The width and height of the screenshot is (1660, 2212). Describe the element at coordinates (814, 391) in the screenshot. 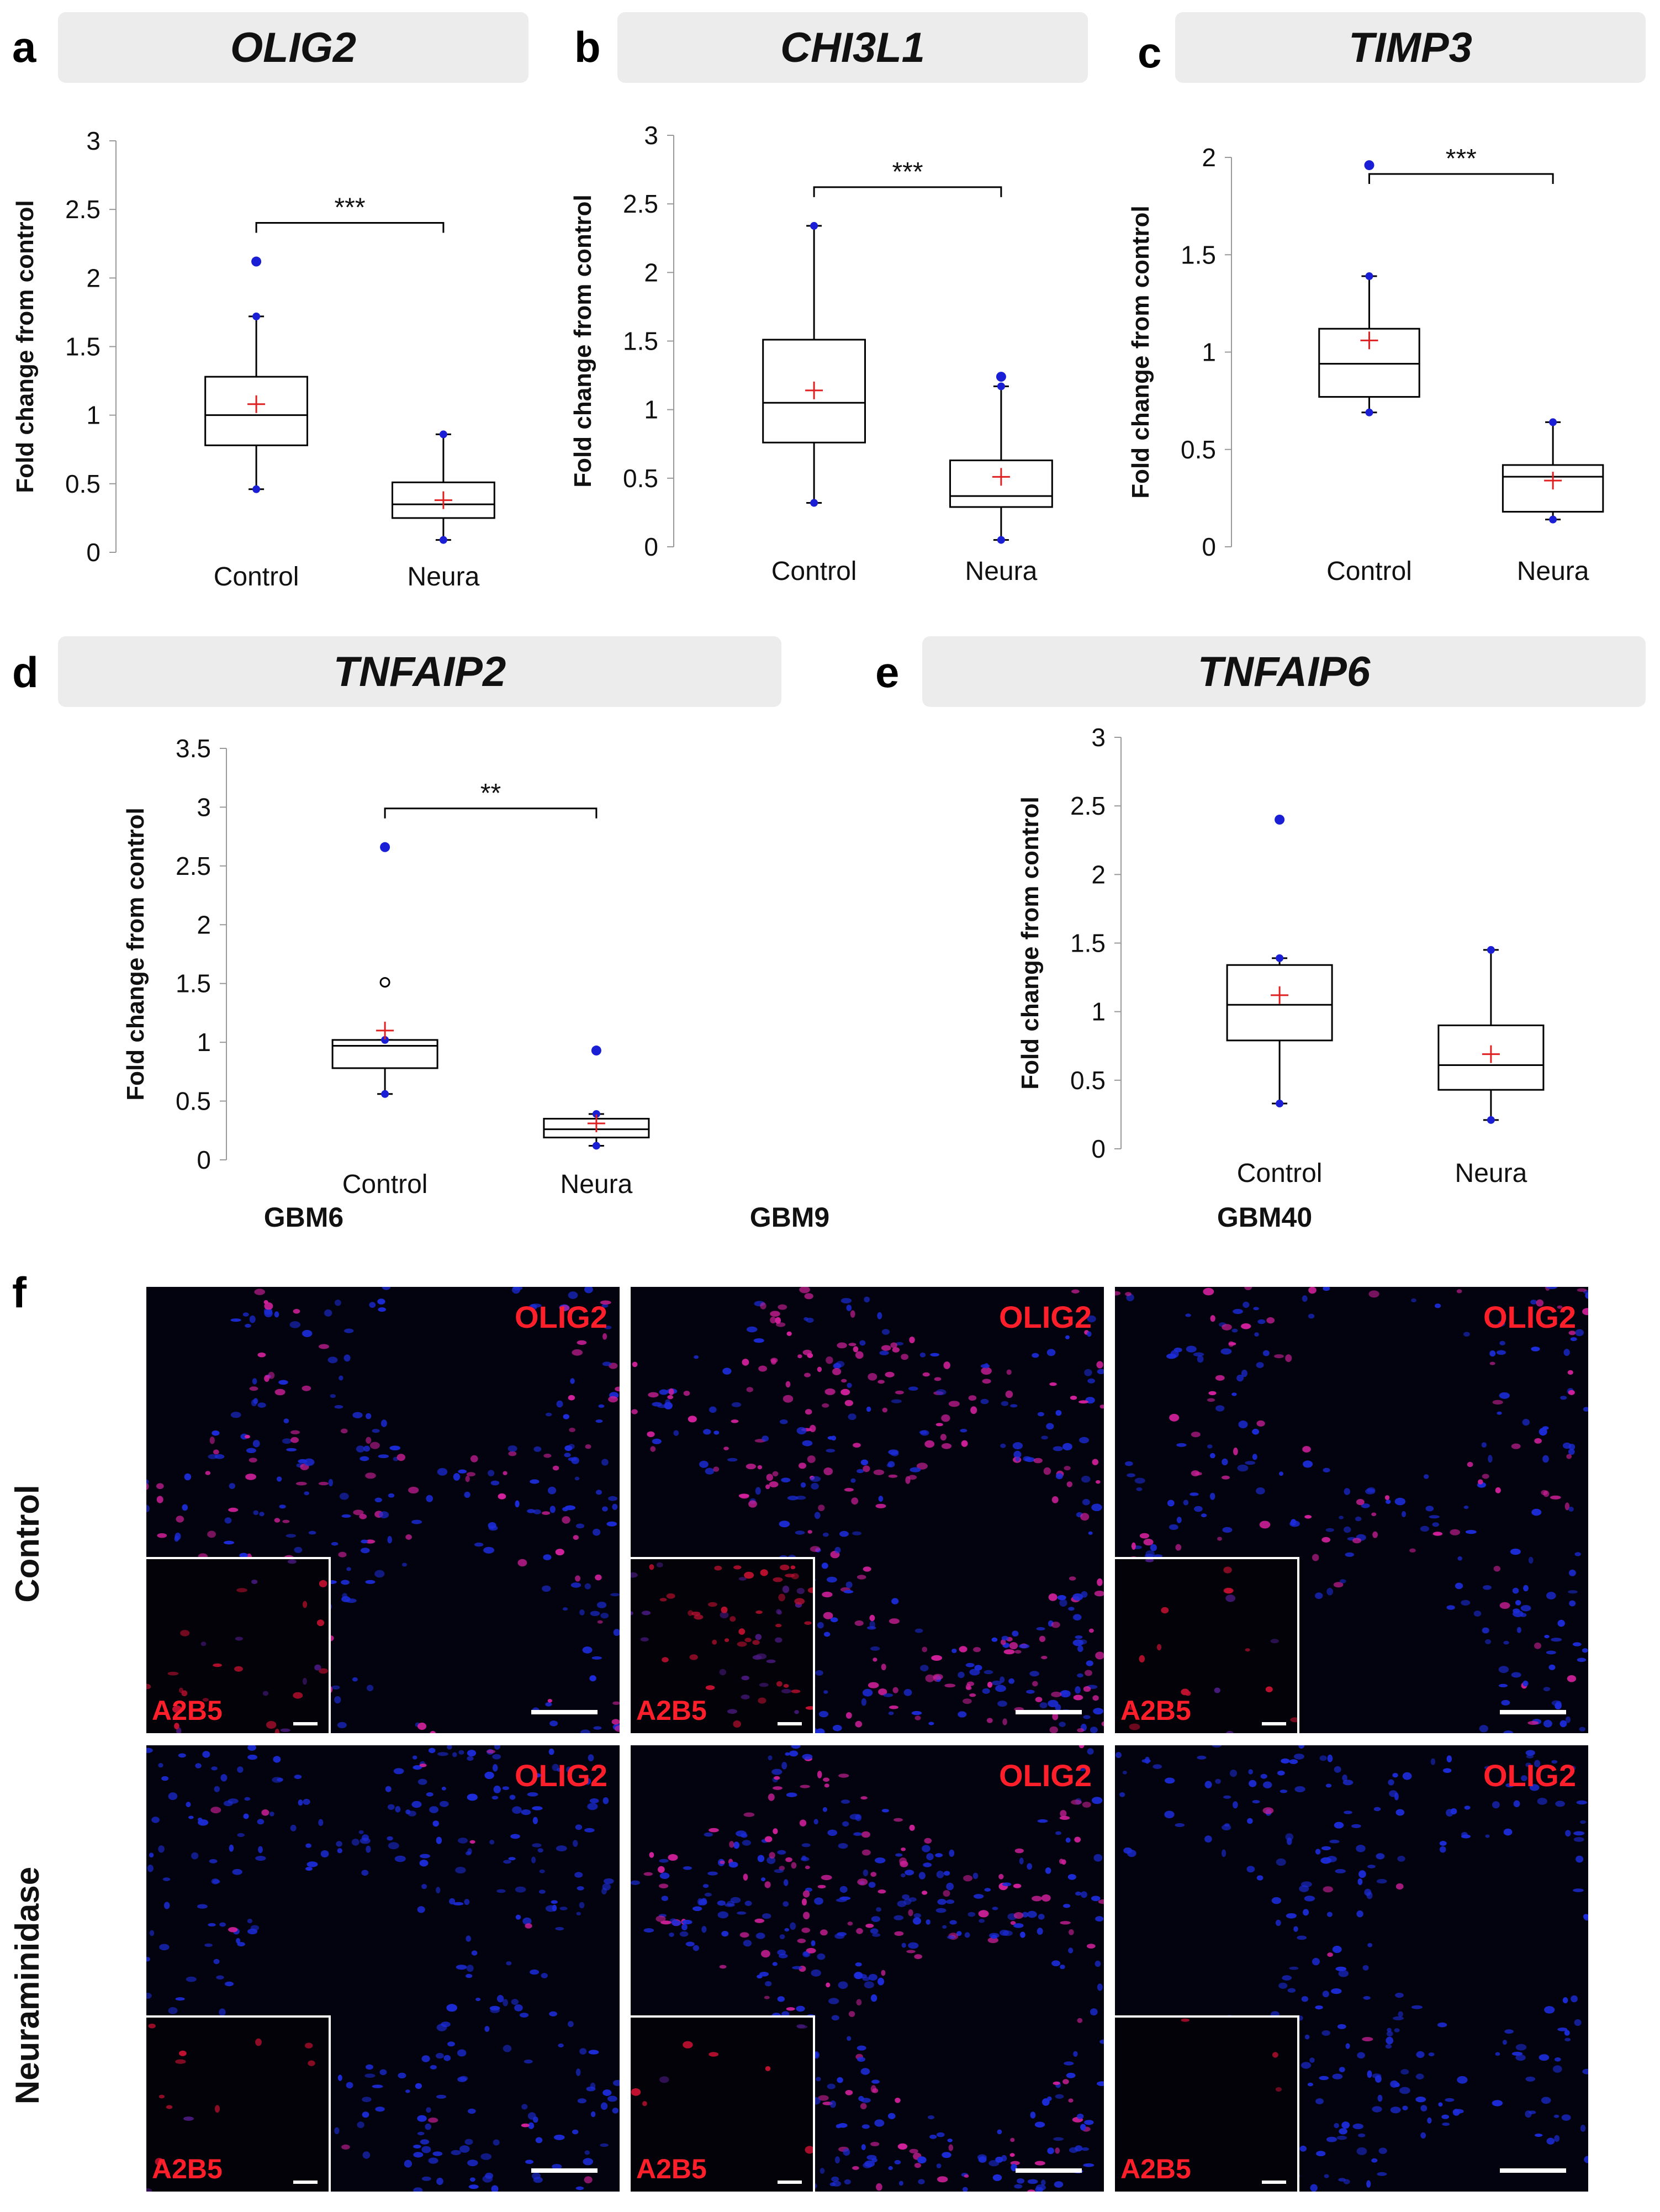

I see `iqr-box` at that location.